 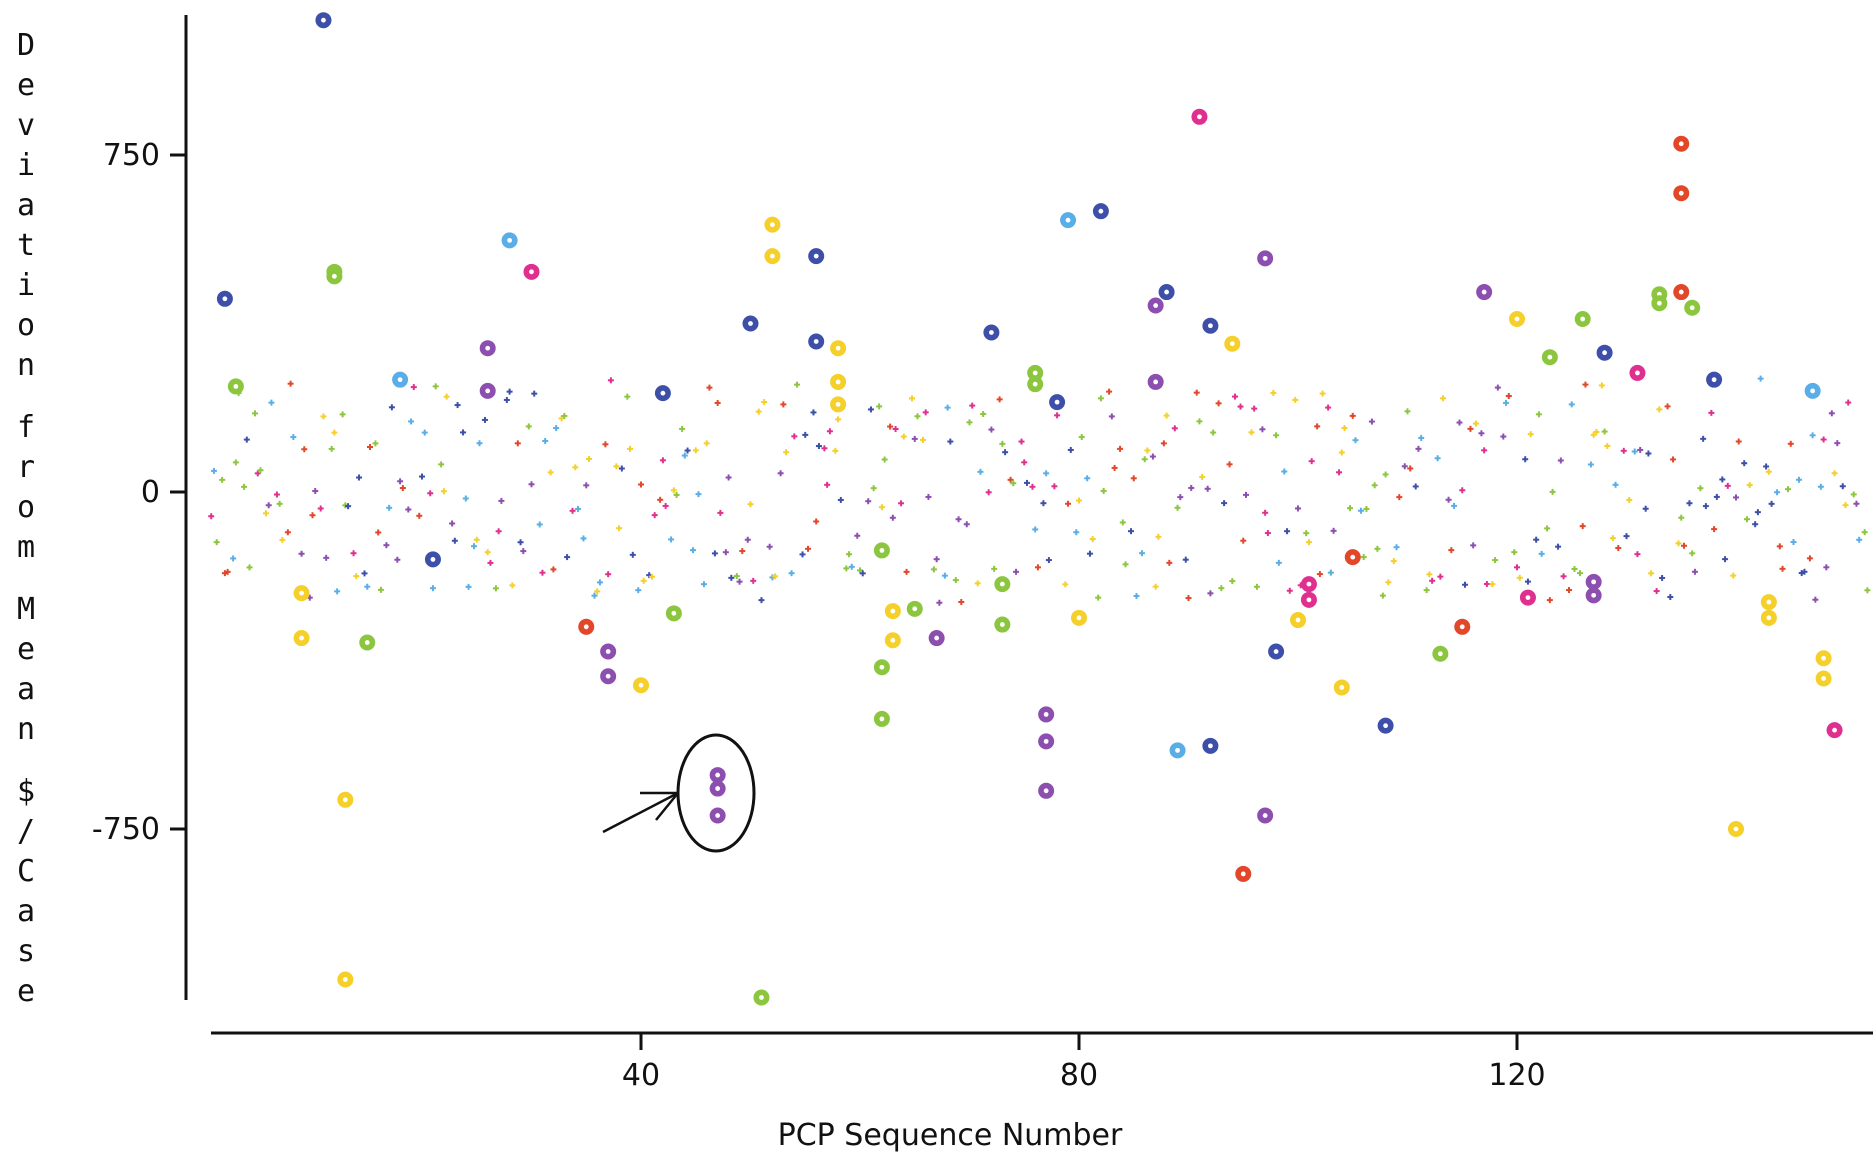 What do you see at coordinates (640, 812) in the screenshot?
I see `highlight-arrow` at bounding box center [640, 812].